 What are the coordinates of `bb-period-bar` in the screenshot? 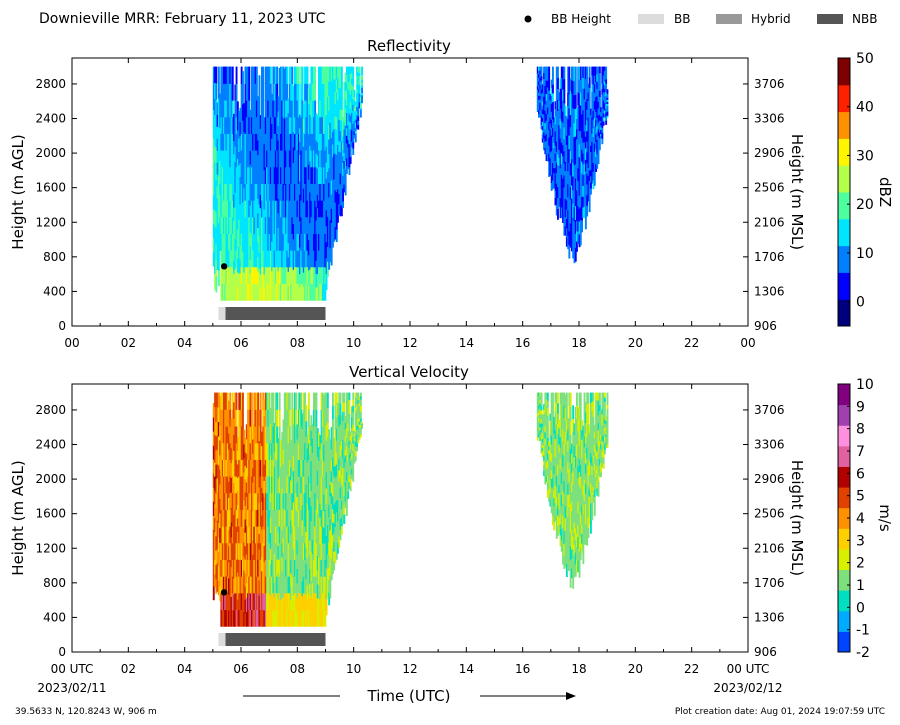 It's located at (222, 313).